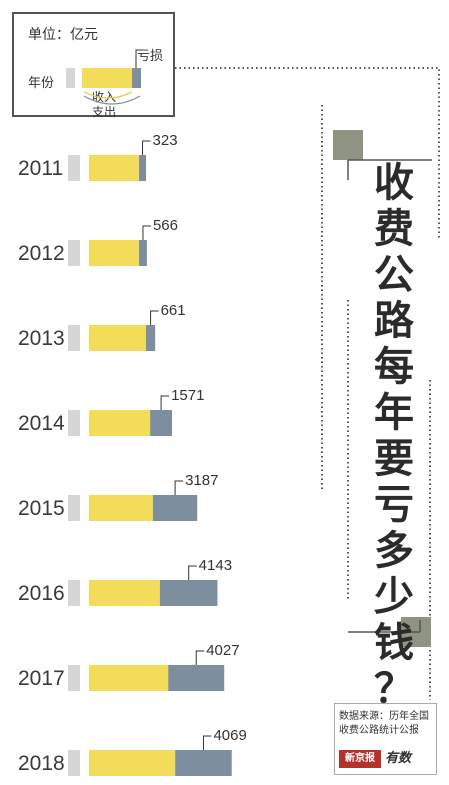 The height and width of the screenshot is (785, 449). I want to click on legend-box: 单位：亿元 年份 亏损 收入 支出, so click(93, 65).